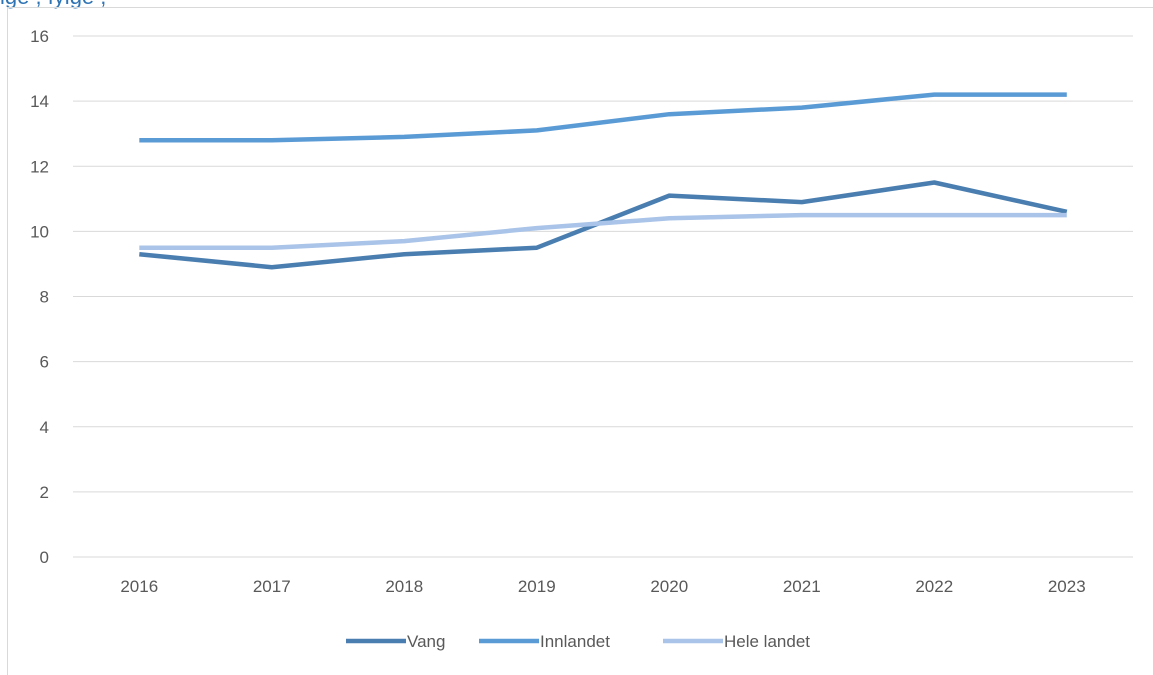 Image resolution: width=1153 pixels, height=675 pixels. Describe the element at coordinates (802, 586) in the screenshot. I see `x-tick-label: 2021` at that location.